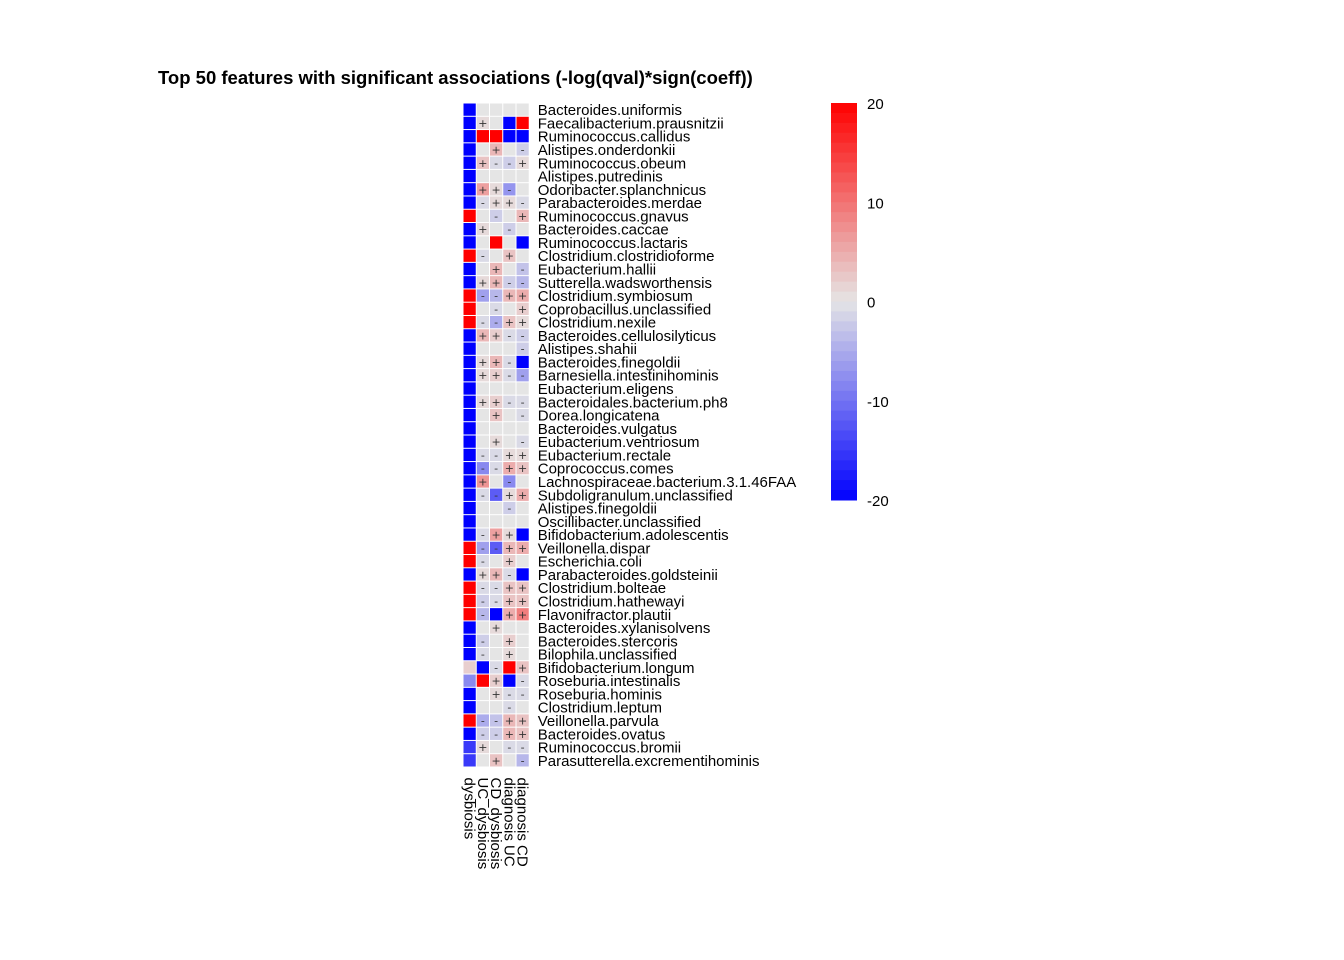 This screenshot has height=960, width=1344. Describe the element at coordinates (609, 748) in the screenshot. I see `row-label: Ruminococcus.bromii` at that location.